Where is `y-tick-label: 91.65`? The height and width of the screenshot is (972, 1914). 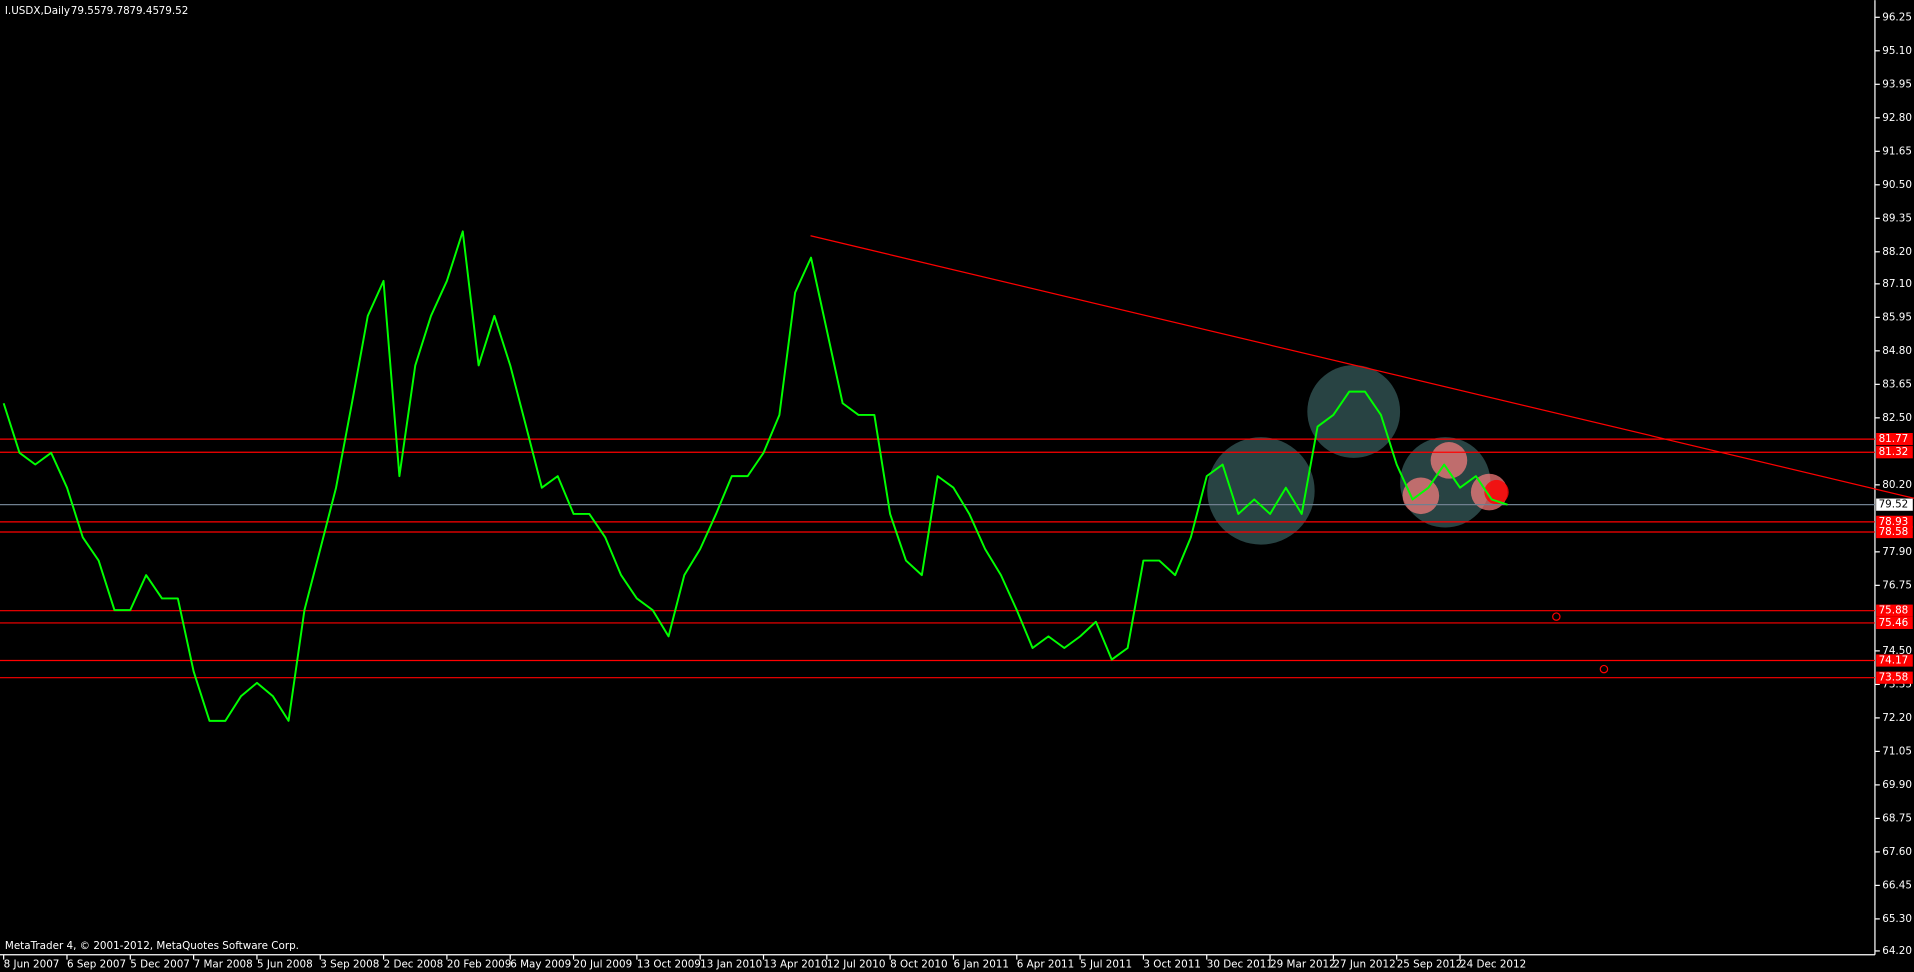
y-tick-label: 91.65 is located at coordinates (1897, 151).